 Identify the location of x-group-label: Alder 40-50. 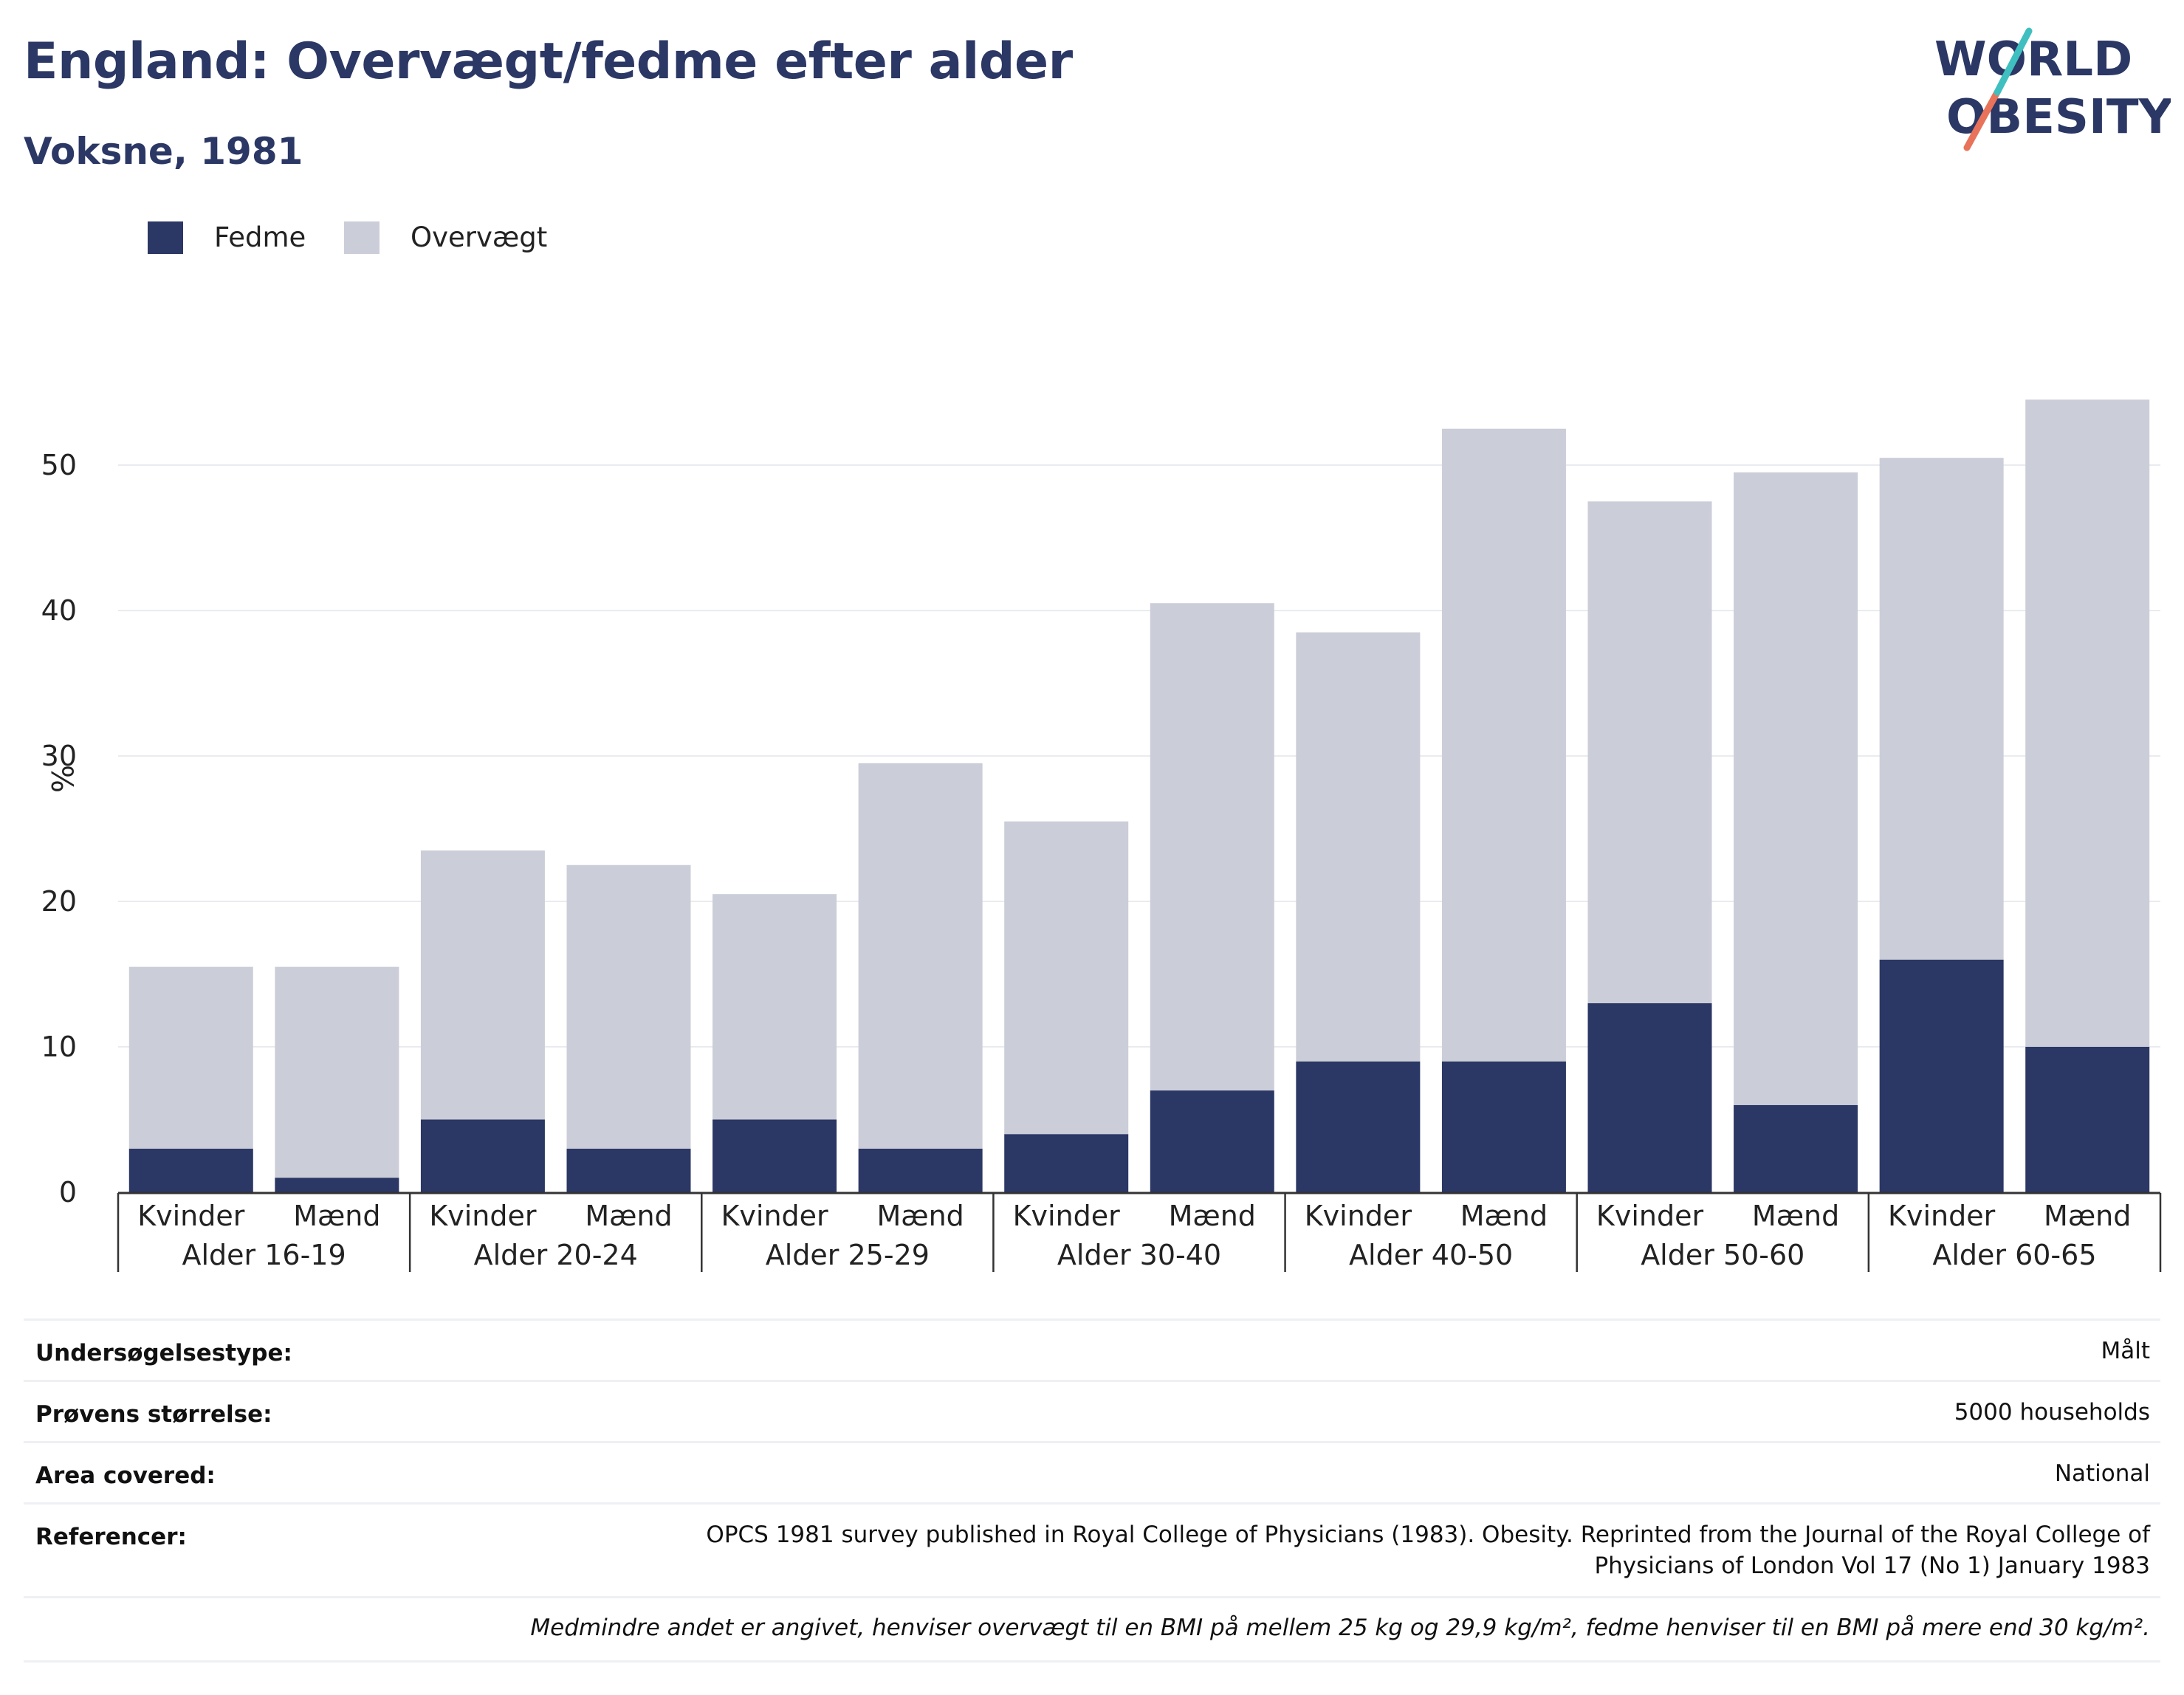
(1431, 1255).